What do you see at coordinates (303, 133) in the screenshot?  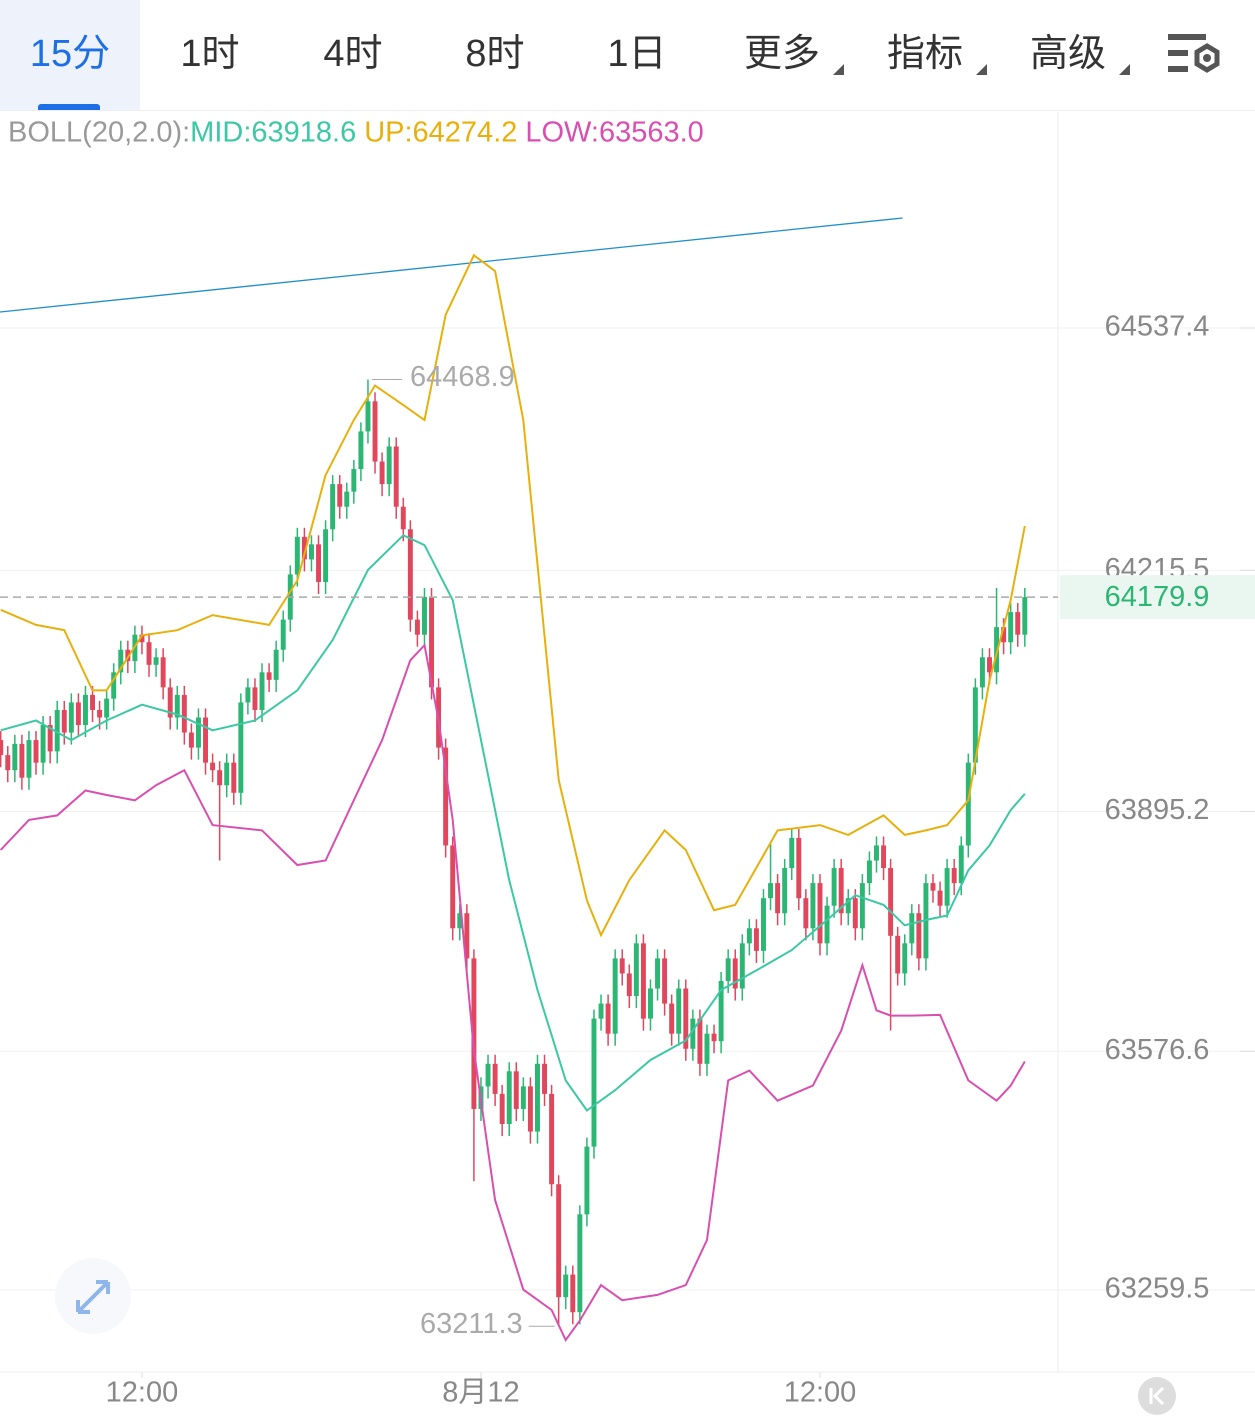 I see `legend-value: 63918.6` at bounding box center [303, 133].